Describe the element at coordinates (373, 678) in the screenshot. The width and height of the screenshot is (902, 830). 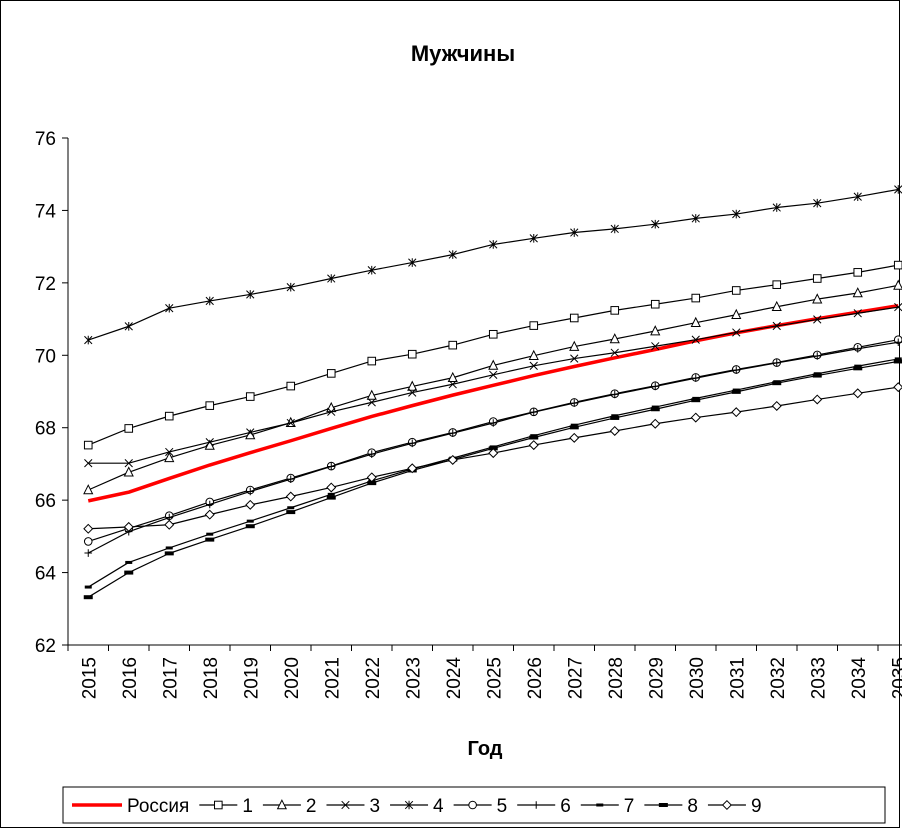
I see `x-tick-label: 2022` at that location.